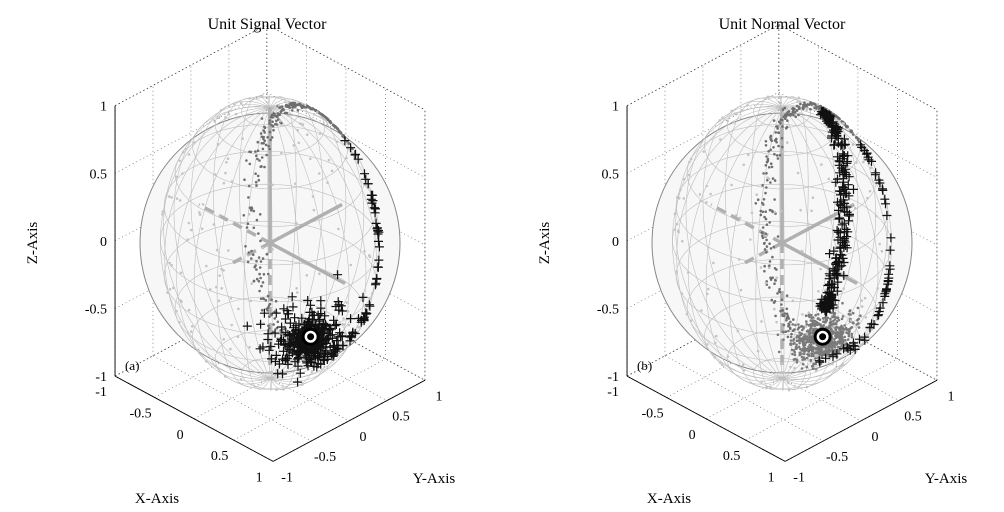  What do you see at coordinates (220, 456) in the screenshot?
I see `x-tick-label: 0.5` at bounding box center [220, 456].